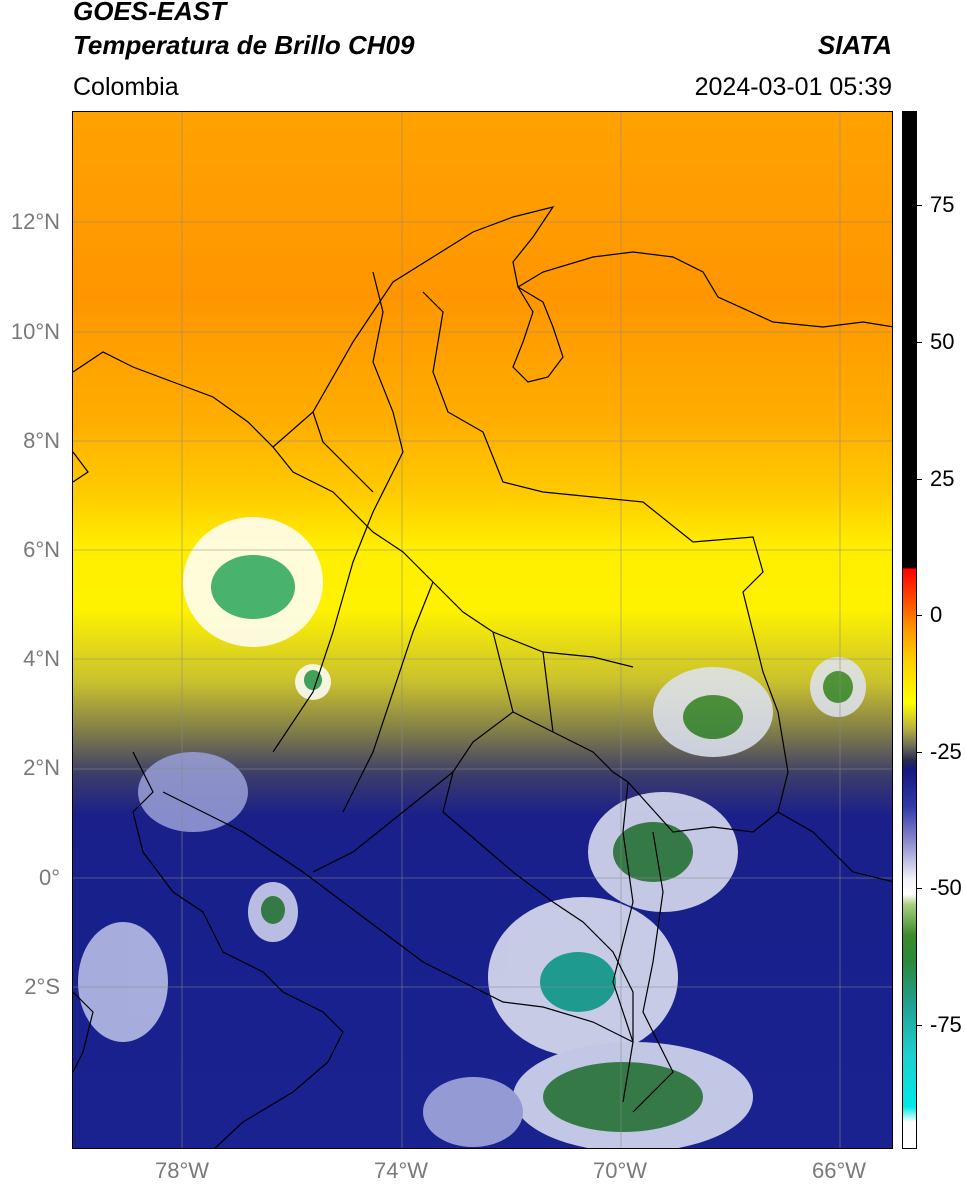 This screenshot has height=1190, width=966. Describe the element at coordinates (150, 13) in the screenshot. I see `title-line-1: GOES-EAST` at that location.